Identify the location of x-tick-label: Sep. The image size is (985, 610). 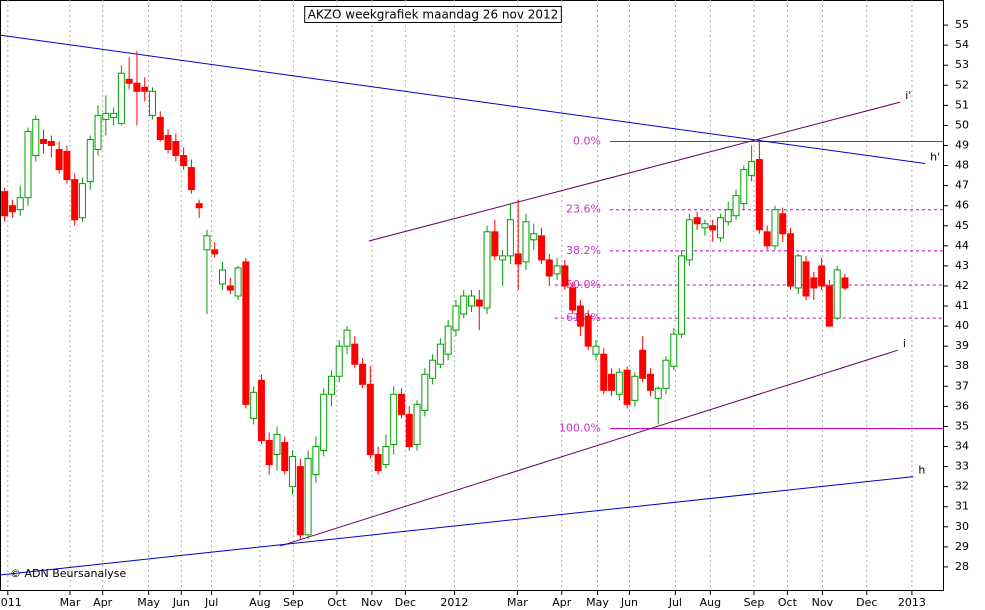
(293, 602).